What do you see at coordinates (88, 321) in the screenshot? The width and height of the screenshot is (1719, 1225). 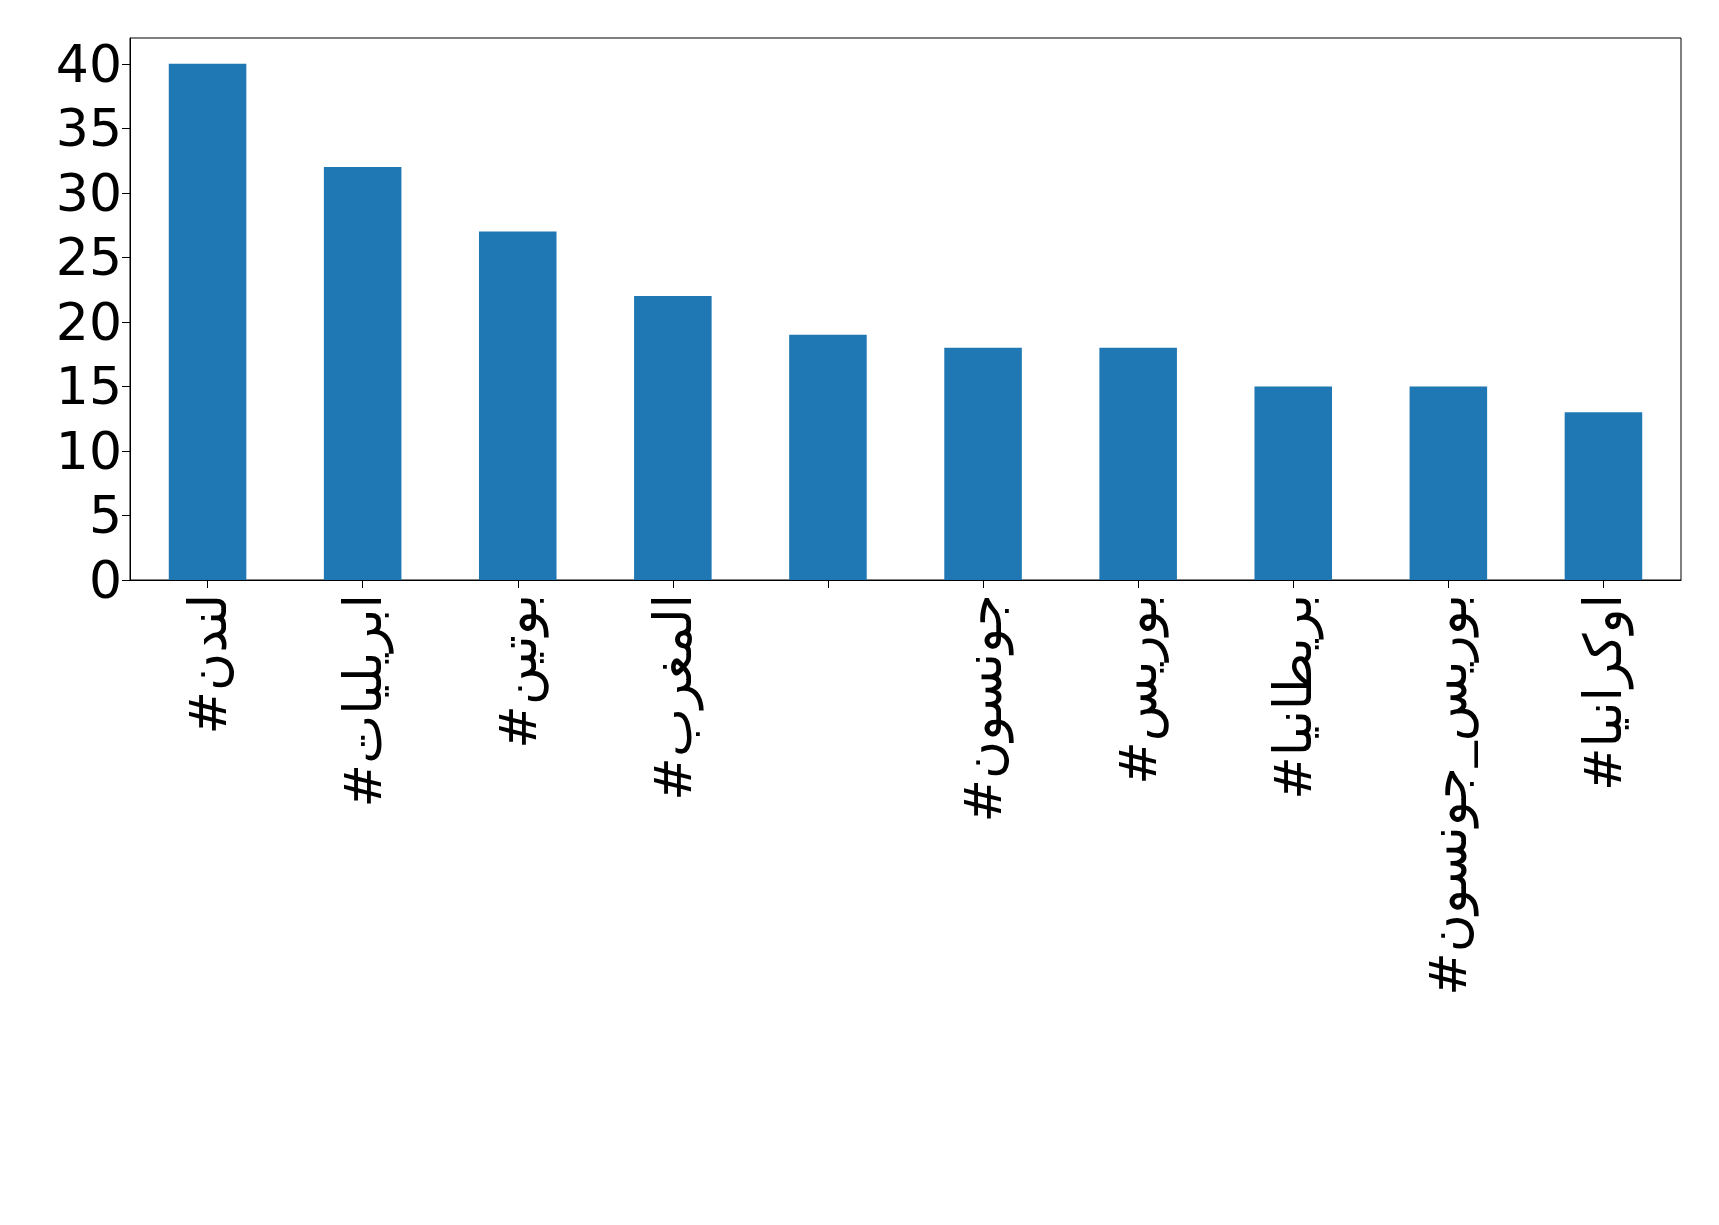 I see `y-tick-label: 20` at bounding box center [88, 321].